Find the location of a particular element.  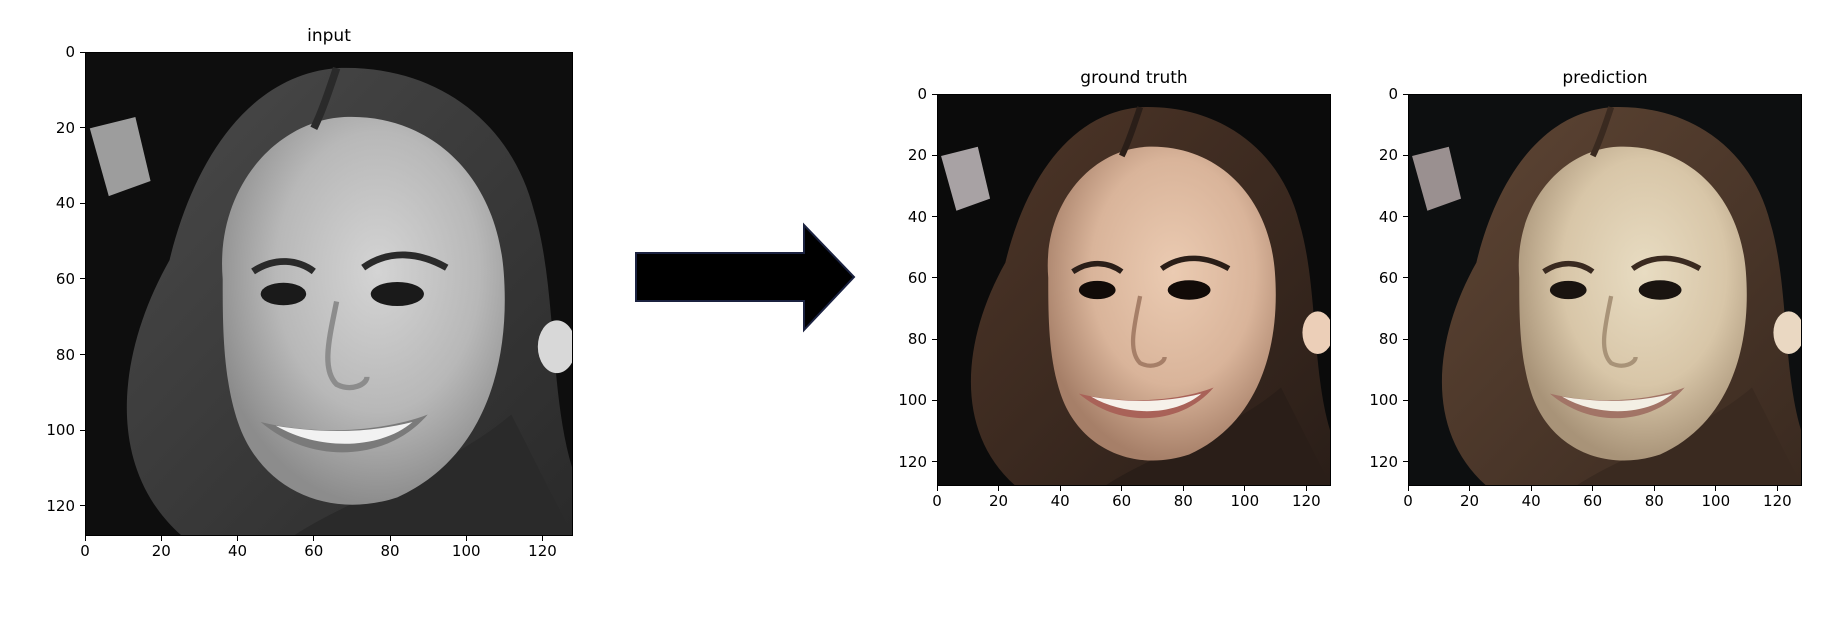

panel-title-ground-truth: ground truth is located at coordinates (1134, 78).